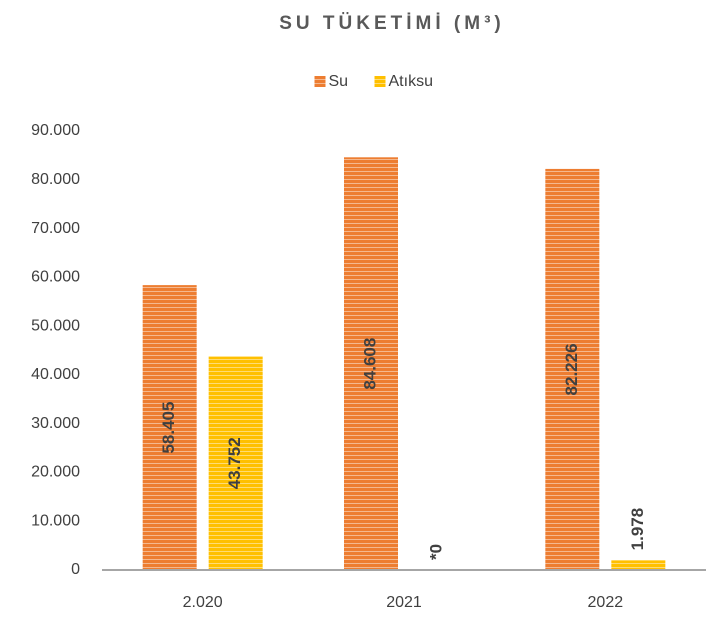 The width and height of the screenshot is (723, 618). What do you see at coordinates (55, 130) in the screenshot?
I see `y-tick-label: 90.000` at bounding box center [55, 130].